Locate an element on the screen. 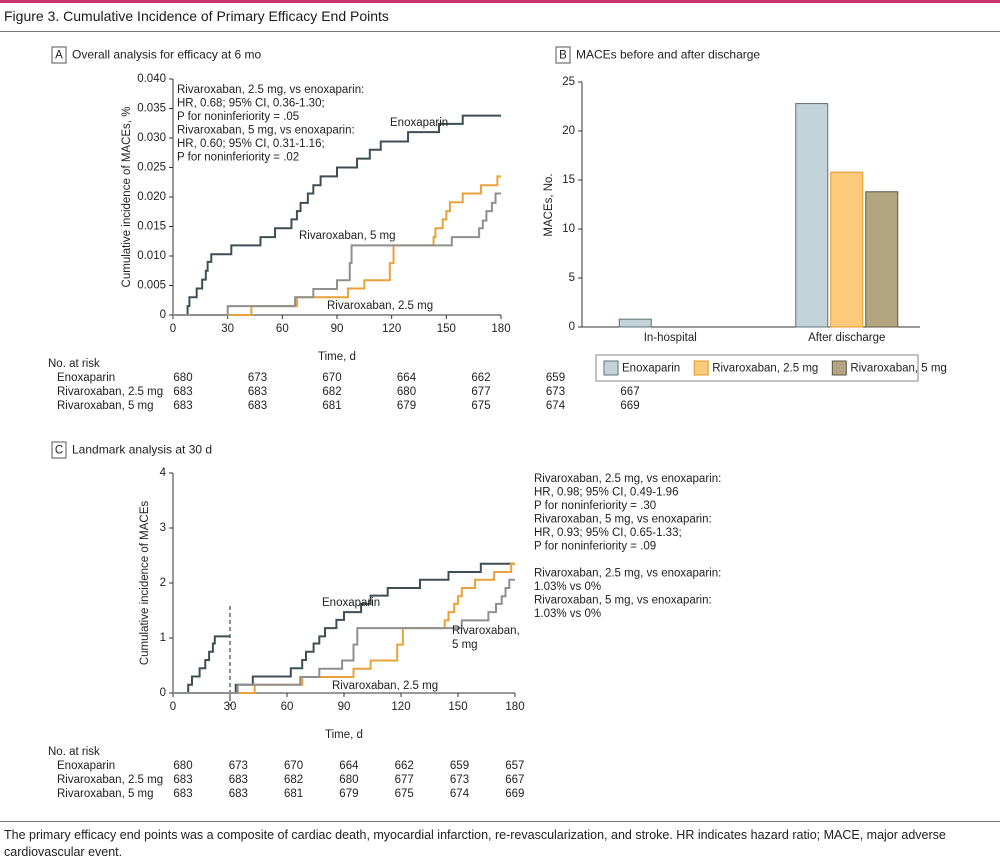  y-tick-label: 3 is located at coordinates (163, 528).